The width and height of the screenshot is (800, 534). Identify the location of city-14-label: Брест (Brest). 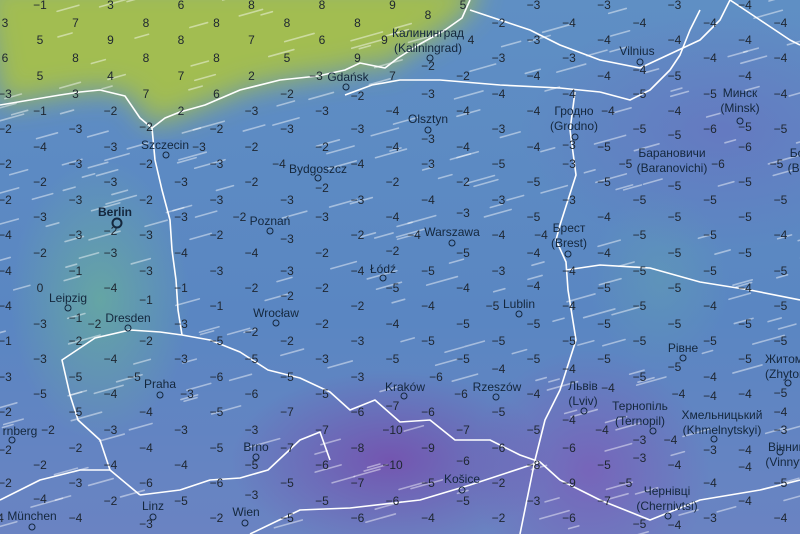
(569, 236).